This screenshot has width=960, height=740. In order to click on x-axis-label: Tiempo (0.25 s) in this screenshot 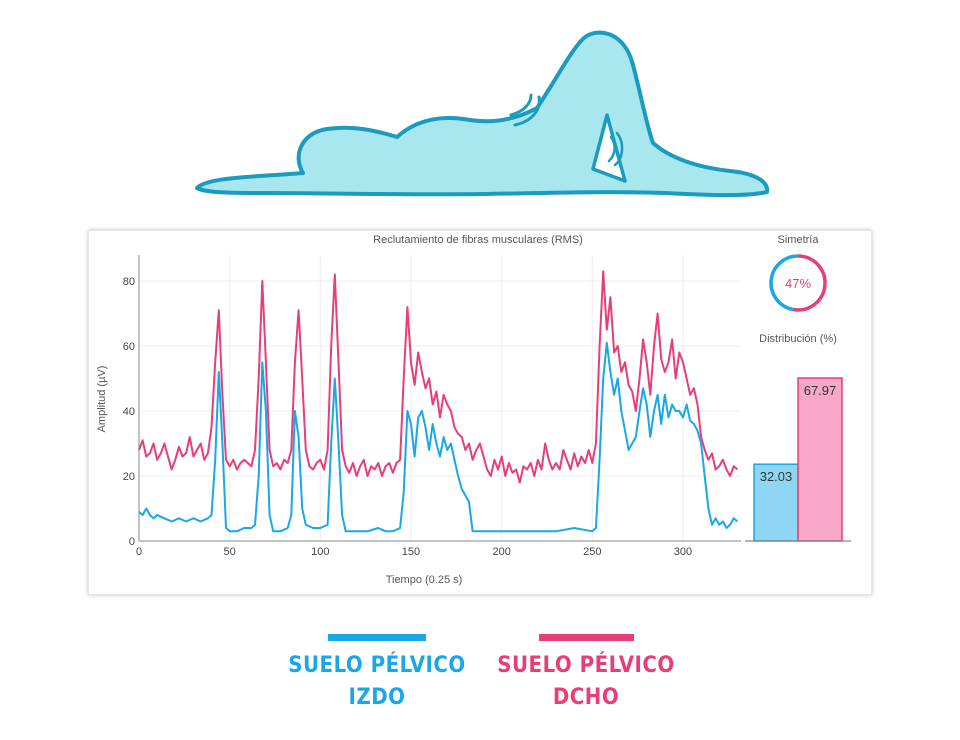, I will do `click(424, 580)`.